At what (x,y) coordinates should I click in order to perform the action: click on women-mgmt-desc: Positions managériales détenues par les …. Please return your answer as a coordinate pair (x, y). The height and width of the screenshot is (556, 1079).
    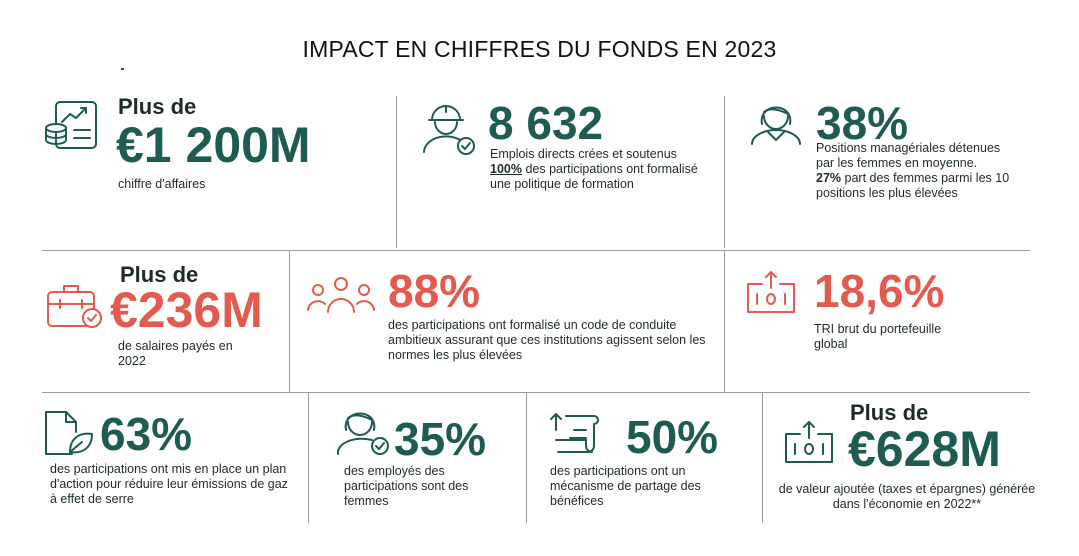
    Looking at the image, I should click on (916, 171).